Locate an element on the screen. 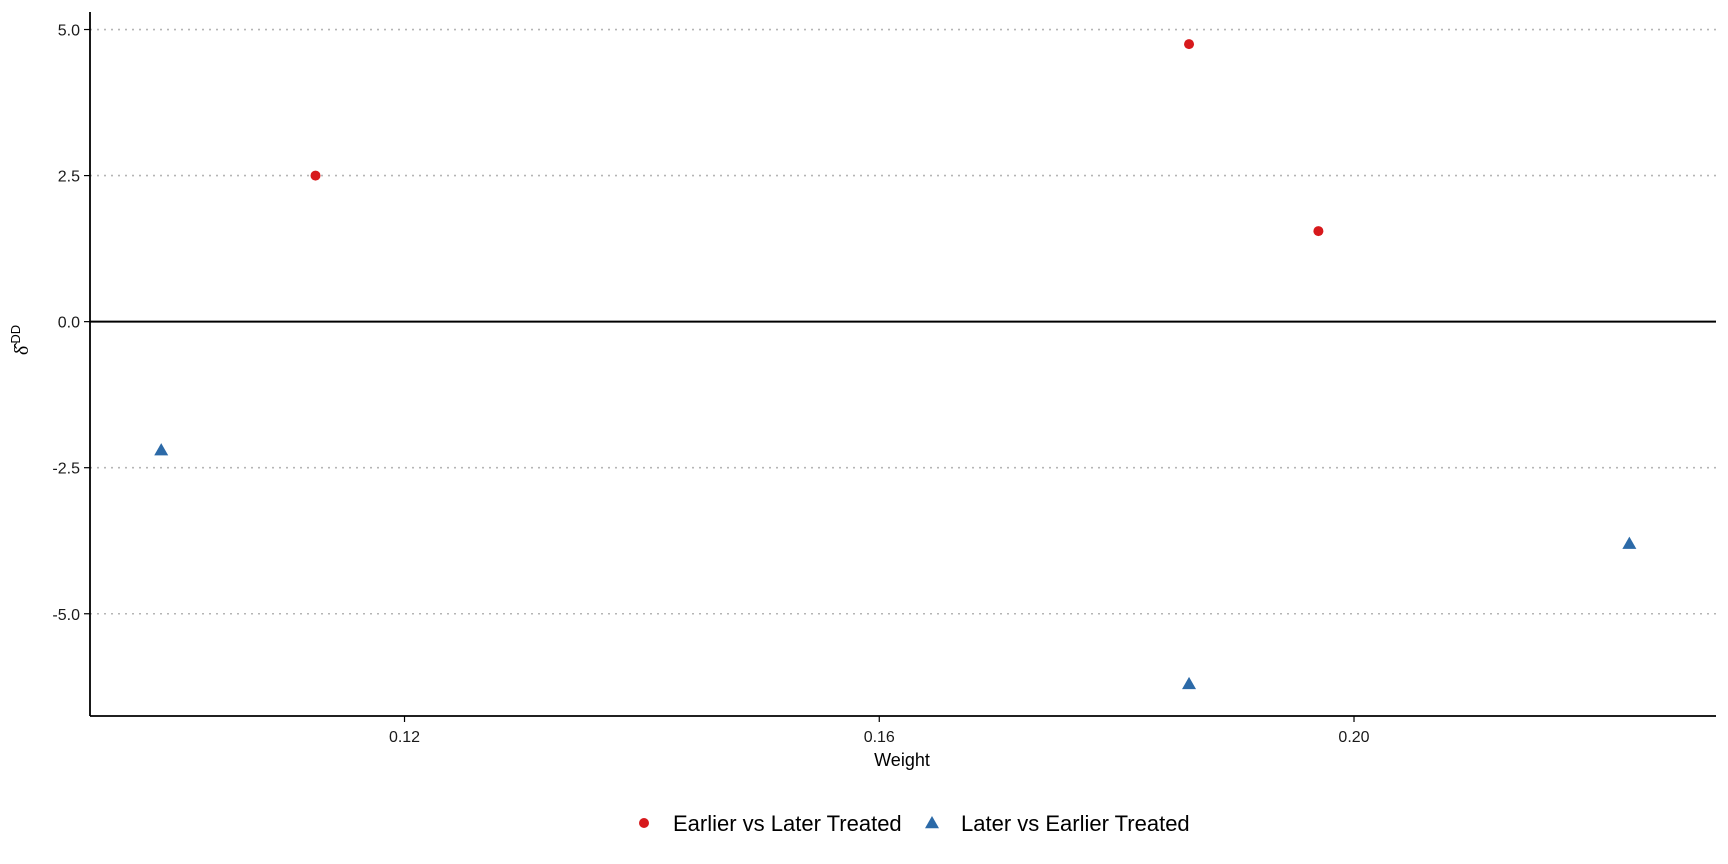 The height and width of the screenshot is (864, 1728). legend-entry-earlier-vs-later: Earlier vs Later Treated is located at coordinates (770, 823).